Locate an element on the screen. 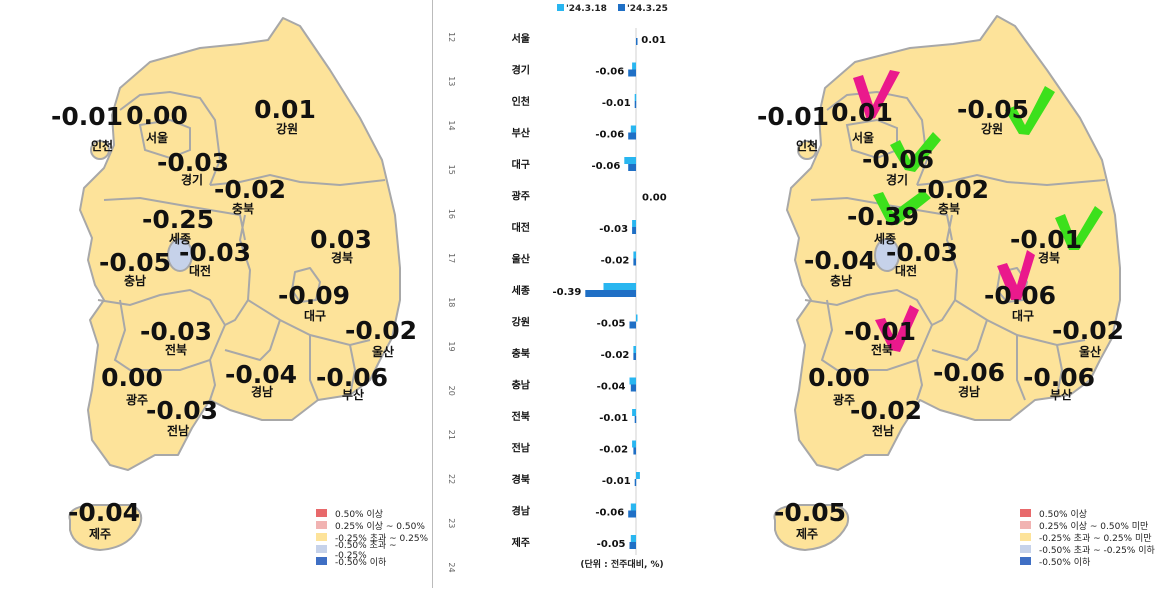 This screenshot has width=1175, height=592. right-legend-row: -0.50% 이하 is located at coordinates (1087, 561).